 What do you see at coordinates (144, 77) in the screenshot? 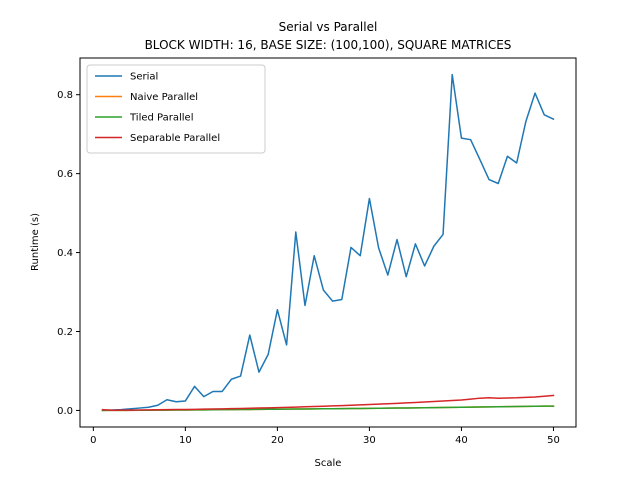
I see `legend-label-serial: Serial` at bounding box center [144, 77].